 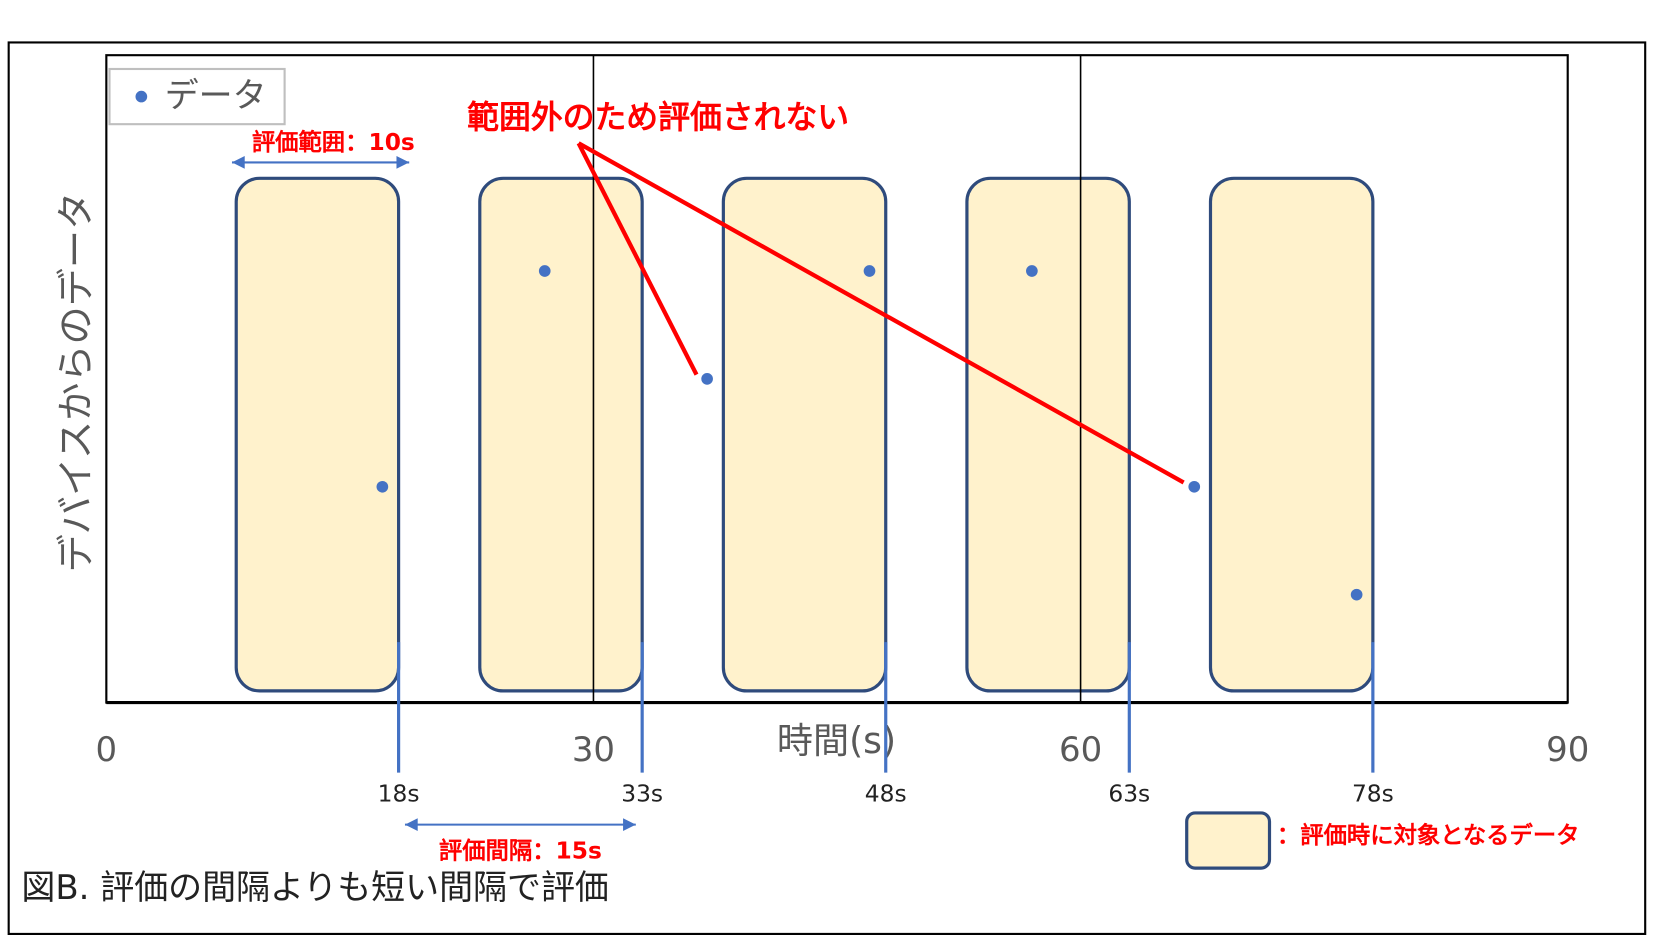 What do you see at coordinates (216, 96) in the screenshot?
I see `legend-label: データ` at bounding box center [216, 96].